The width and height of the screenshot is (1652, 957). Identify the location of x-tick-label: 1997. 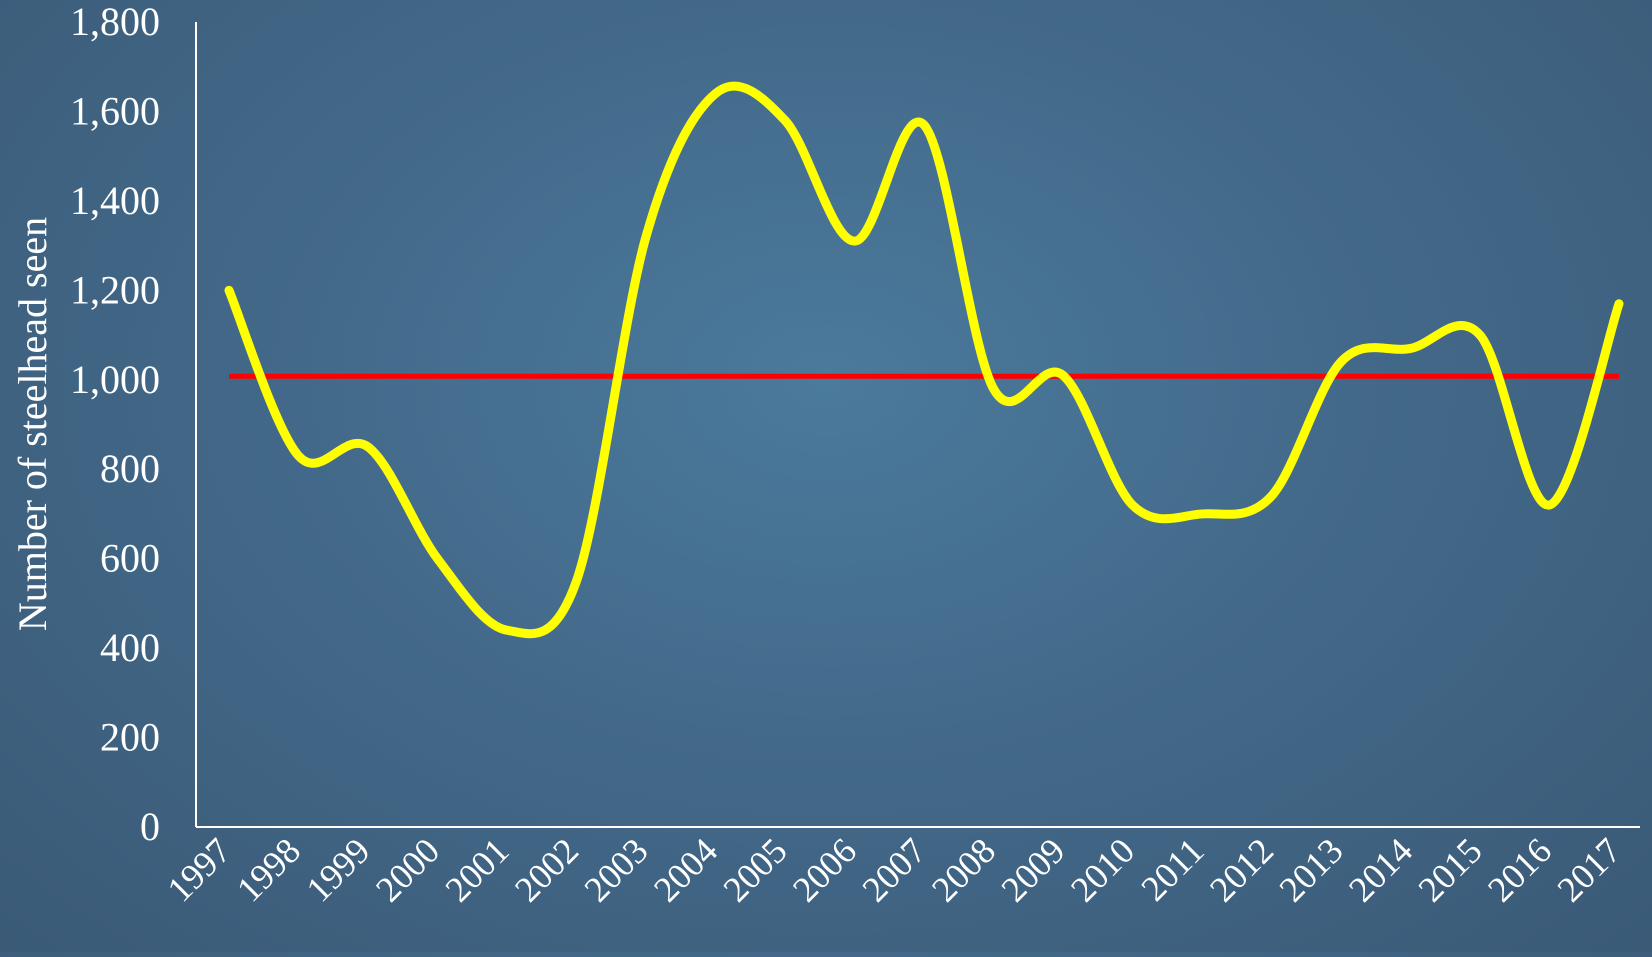
(198, 869).